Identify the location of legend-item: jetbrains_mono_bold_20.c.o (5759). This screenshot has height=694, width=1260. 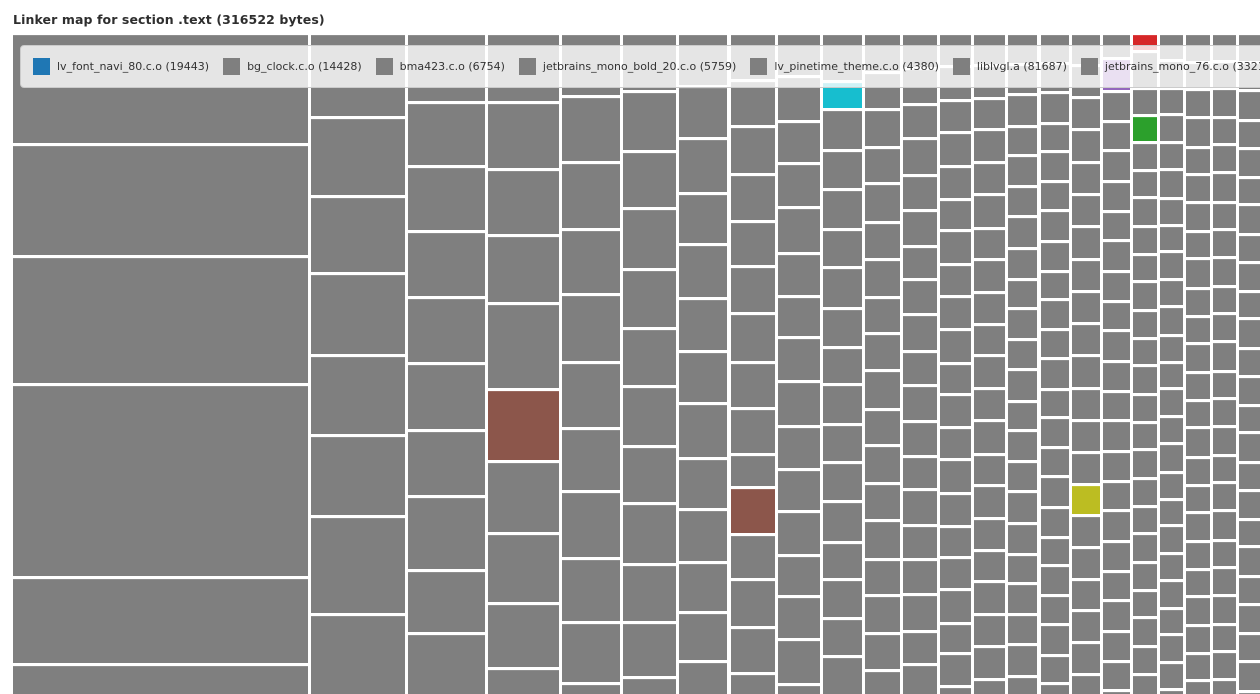
(627, 66).